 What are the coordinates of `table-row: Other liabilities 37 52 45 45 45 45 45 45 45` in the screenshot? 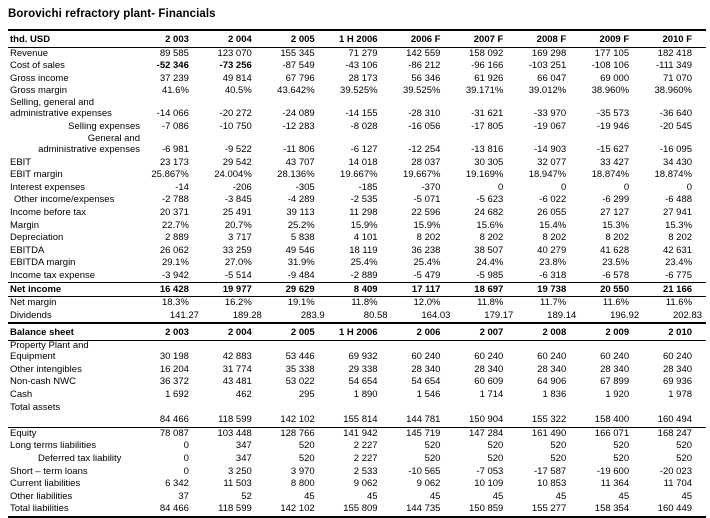 It's located at (357, 497).